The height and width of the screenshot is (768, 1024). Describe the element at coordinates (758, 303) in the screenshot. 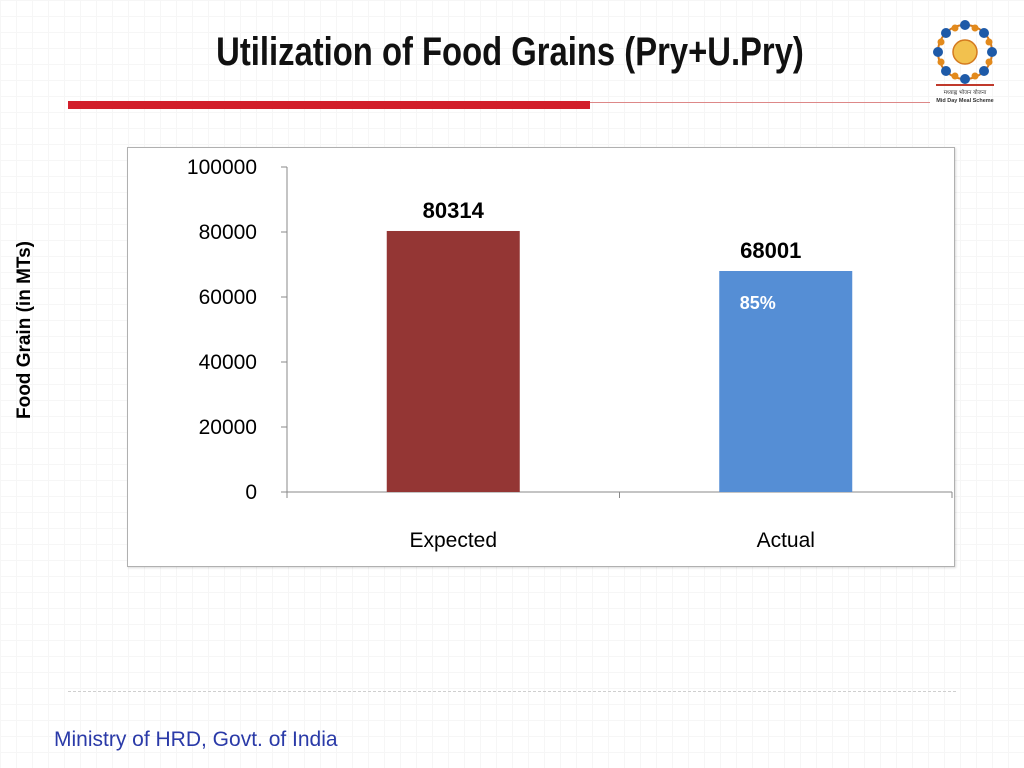

I see `percentage-annotation: 85%` at that location.